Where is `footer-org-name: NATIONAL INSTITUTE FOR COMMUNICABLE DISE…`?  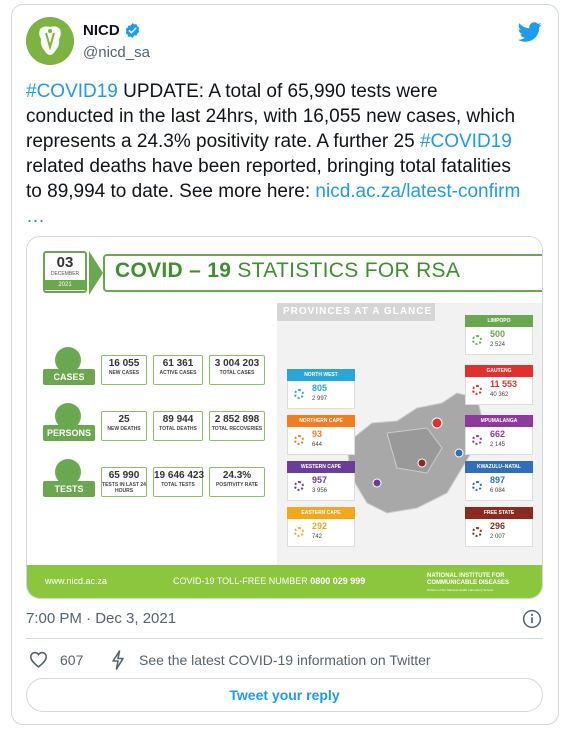
footer-org-name: NATIONAL INSTITUTE FOR COMMUNICABLE DISE… is located at coordinates (468, 579).